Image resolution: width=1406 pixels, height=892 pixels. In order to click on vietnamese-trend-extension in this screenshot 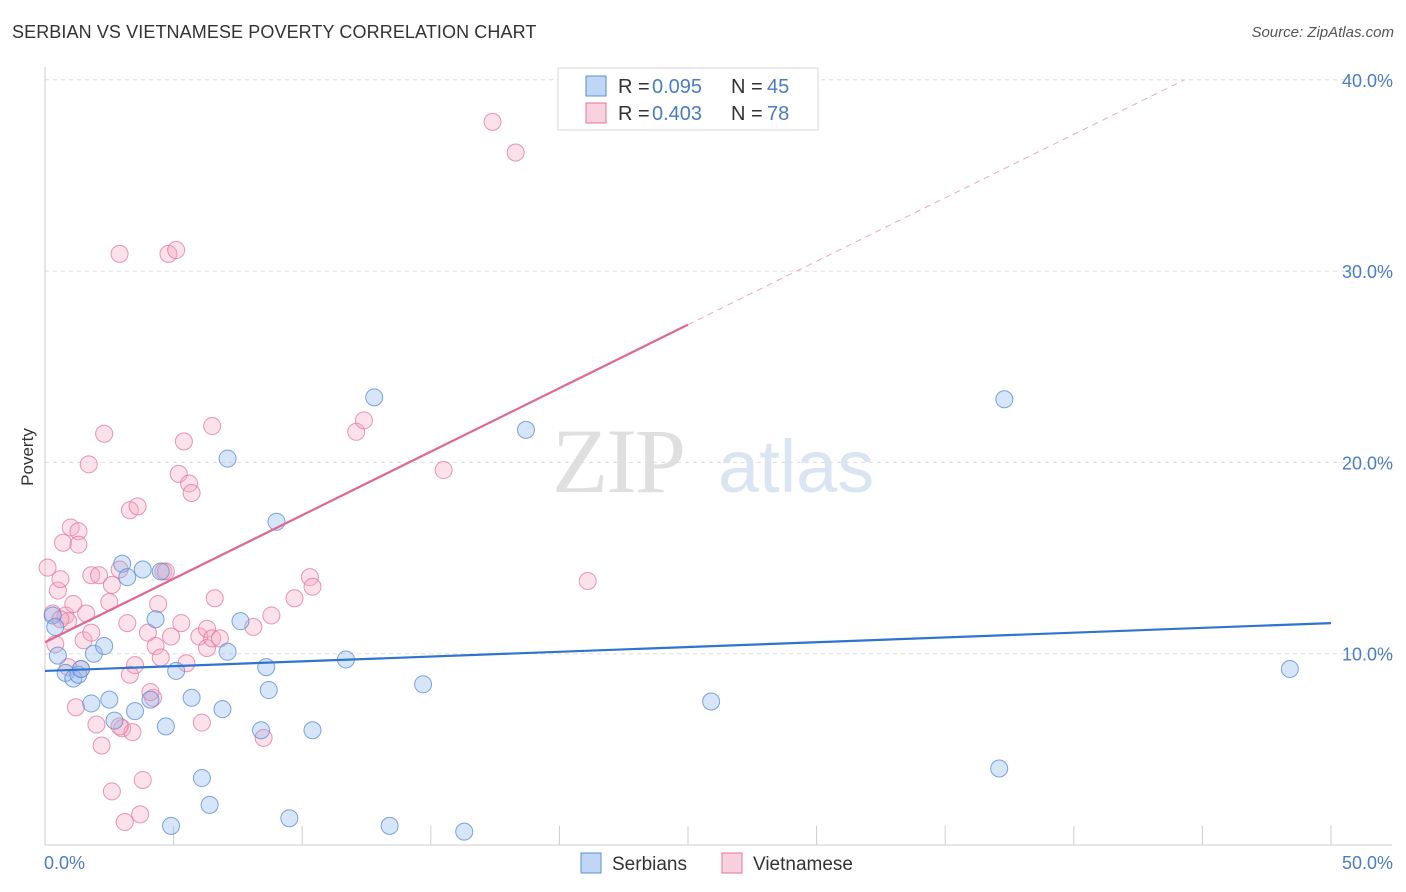, I will do `click(936, 202)`.